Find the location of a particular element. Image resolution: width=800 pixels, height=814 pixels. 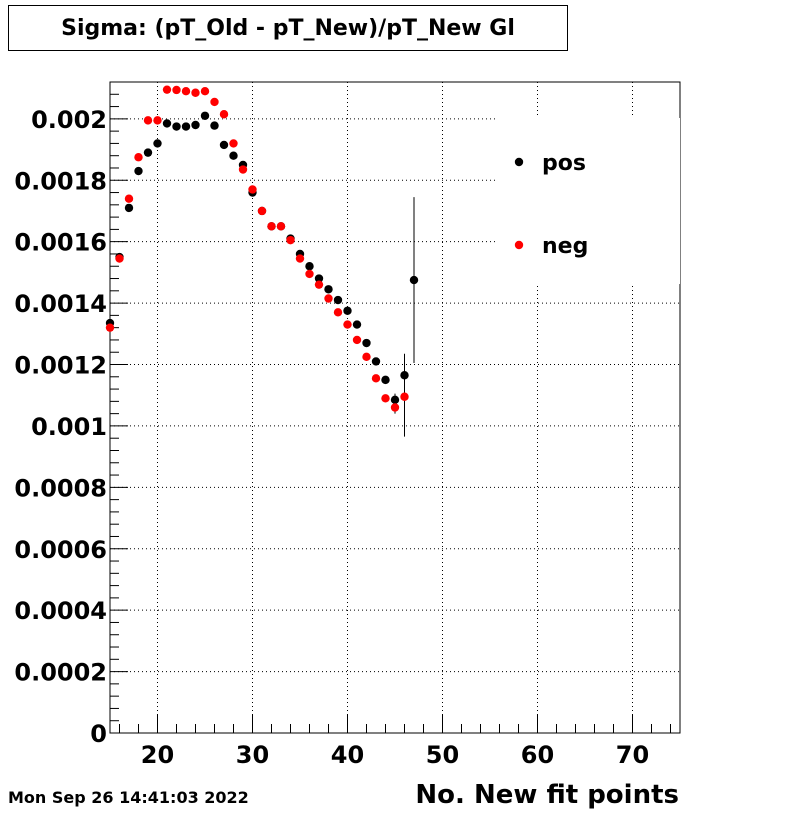

legend-marker-pos is located at coordinates (519, 162).